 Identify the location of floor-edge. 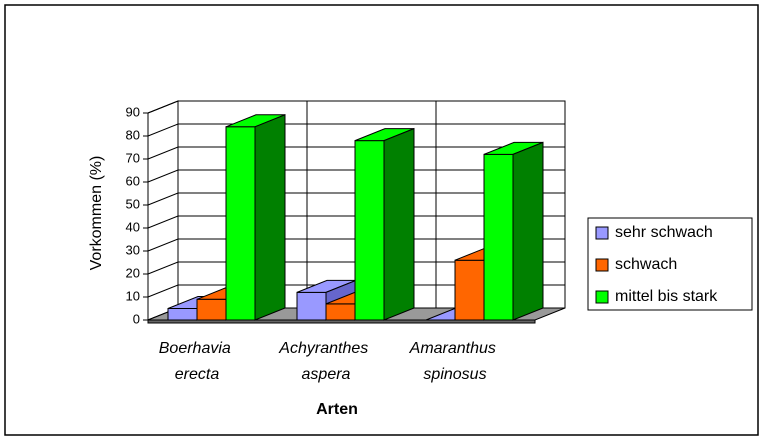
(341, 321).